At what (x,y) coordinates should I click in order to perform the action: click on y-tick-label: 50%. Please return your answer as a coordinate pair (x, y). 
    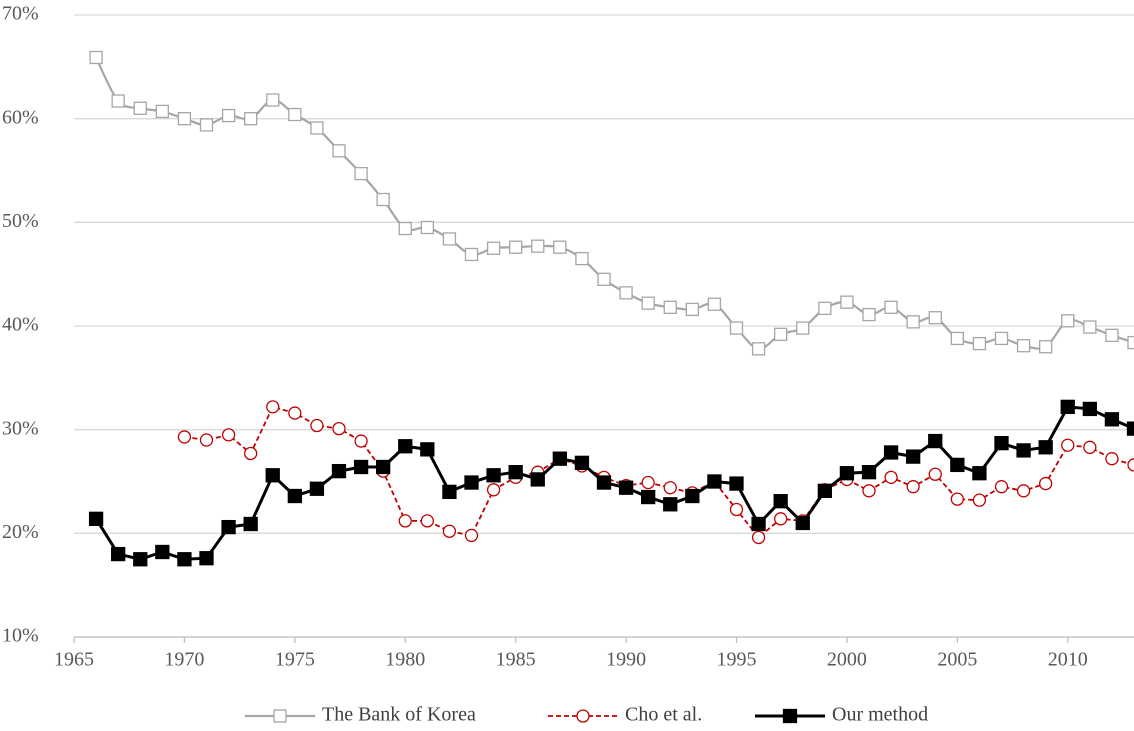
    Looking at the image, I should click on (20, 221).